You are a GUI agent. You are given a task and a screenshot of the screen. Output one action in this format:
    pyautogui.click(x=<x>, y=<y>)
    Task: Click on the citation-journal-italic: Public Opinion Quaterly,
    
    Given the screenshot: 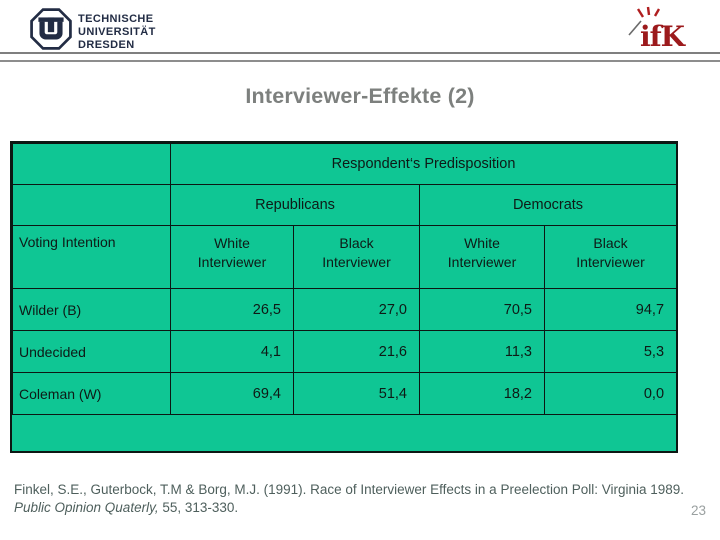 What is the action you would take?
    pyautogui.click(x=86, y=507)
    